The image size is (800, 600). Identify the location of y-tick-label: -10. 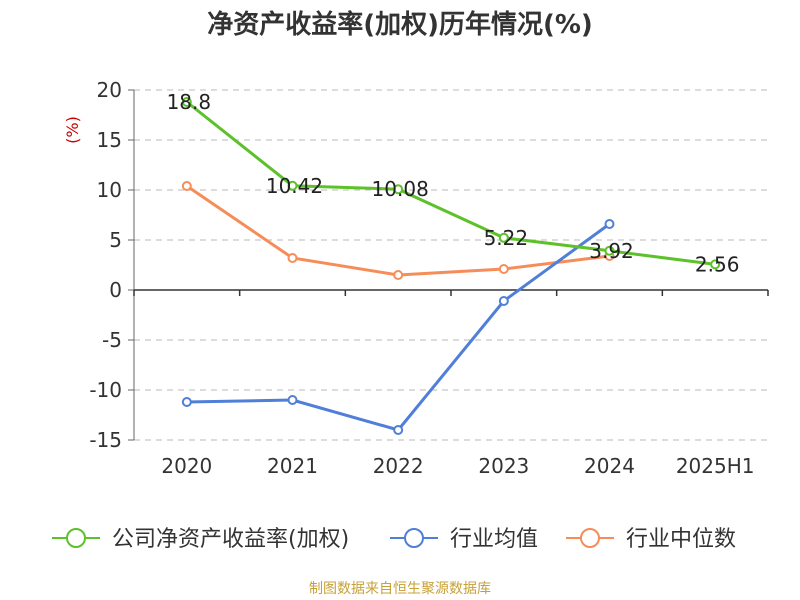
(105, 390).